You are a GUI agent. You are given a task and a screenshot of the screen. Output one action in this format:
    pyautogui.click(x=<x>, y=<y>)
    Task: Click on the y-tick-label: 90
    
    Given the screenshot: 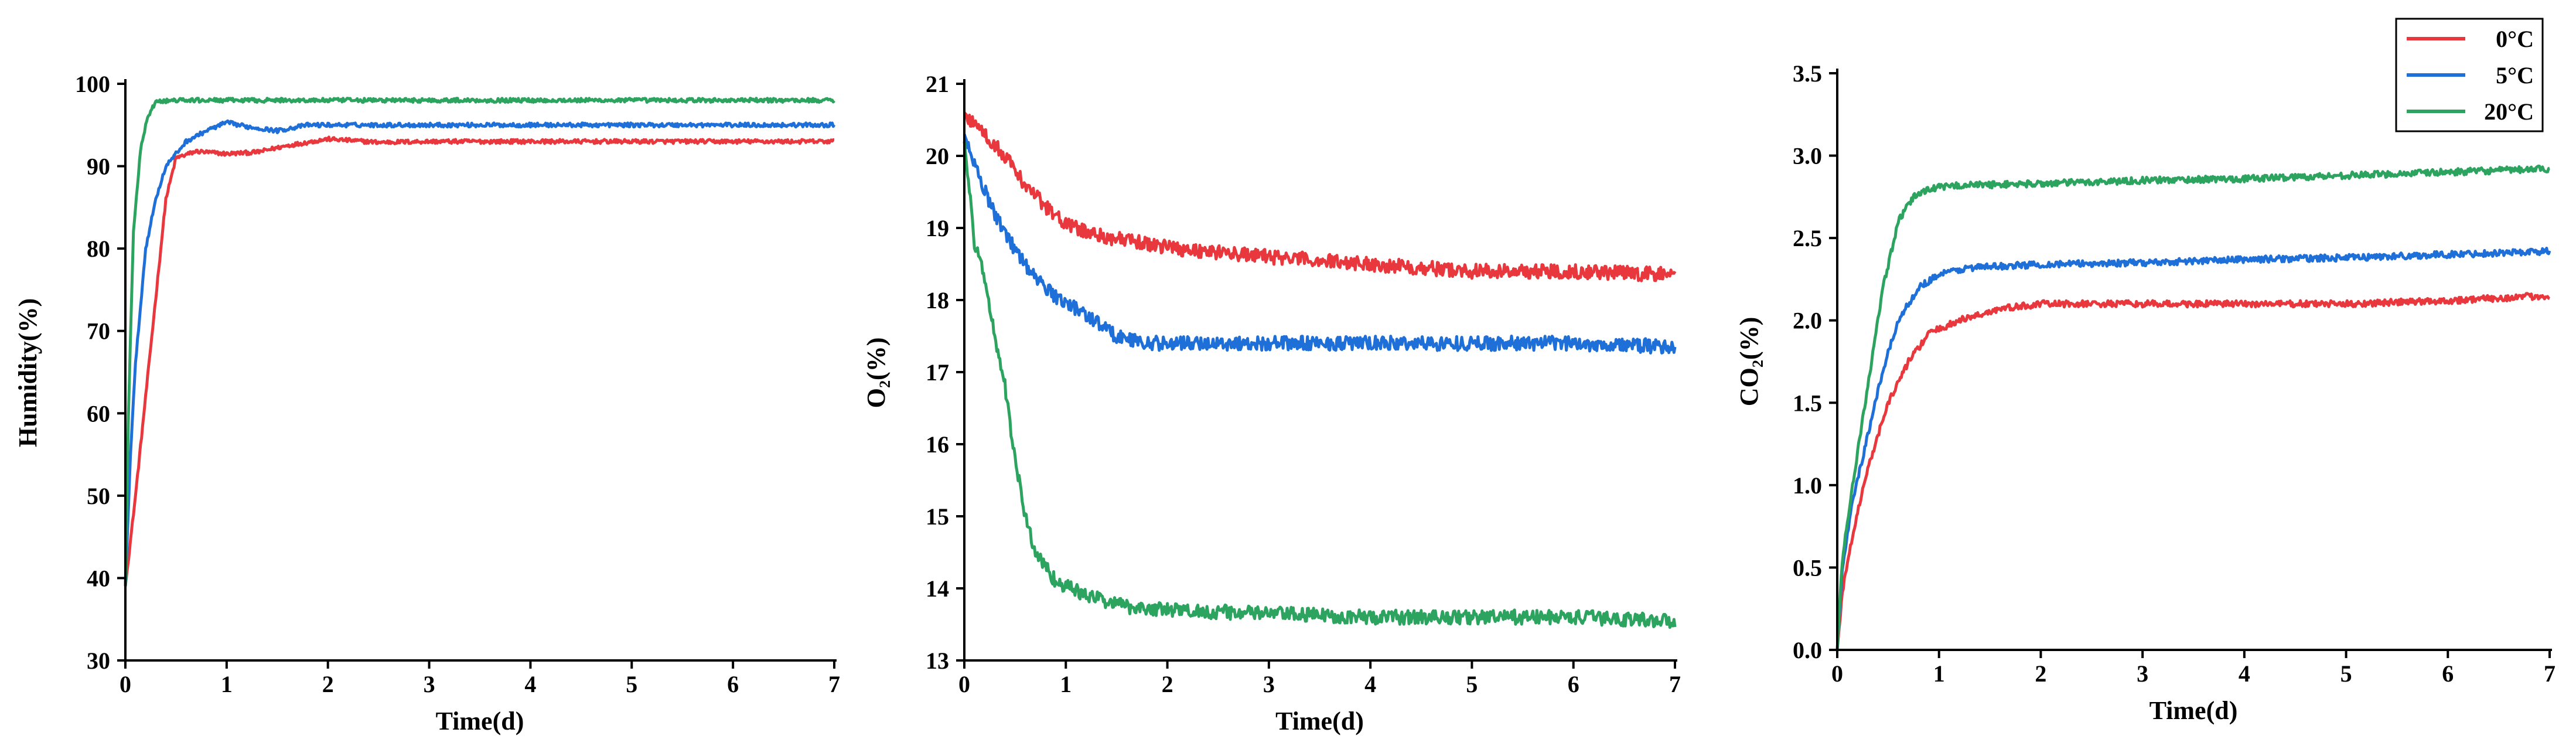 What is the action you would take?
    pyautogui.click(x=98, y=167)
    